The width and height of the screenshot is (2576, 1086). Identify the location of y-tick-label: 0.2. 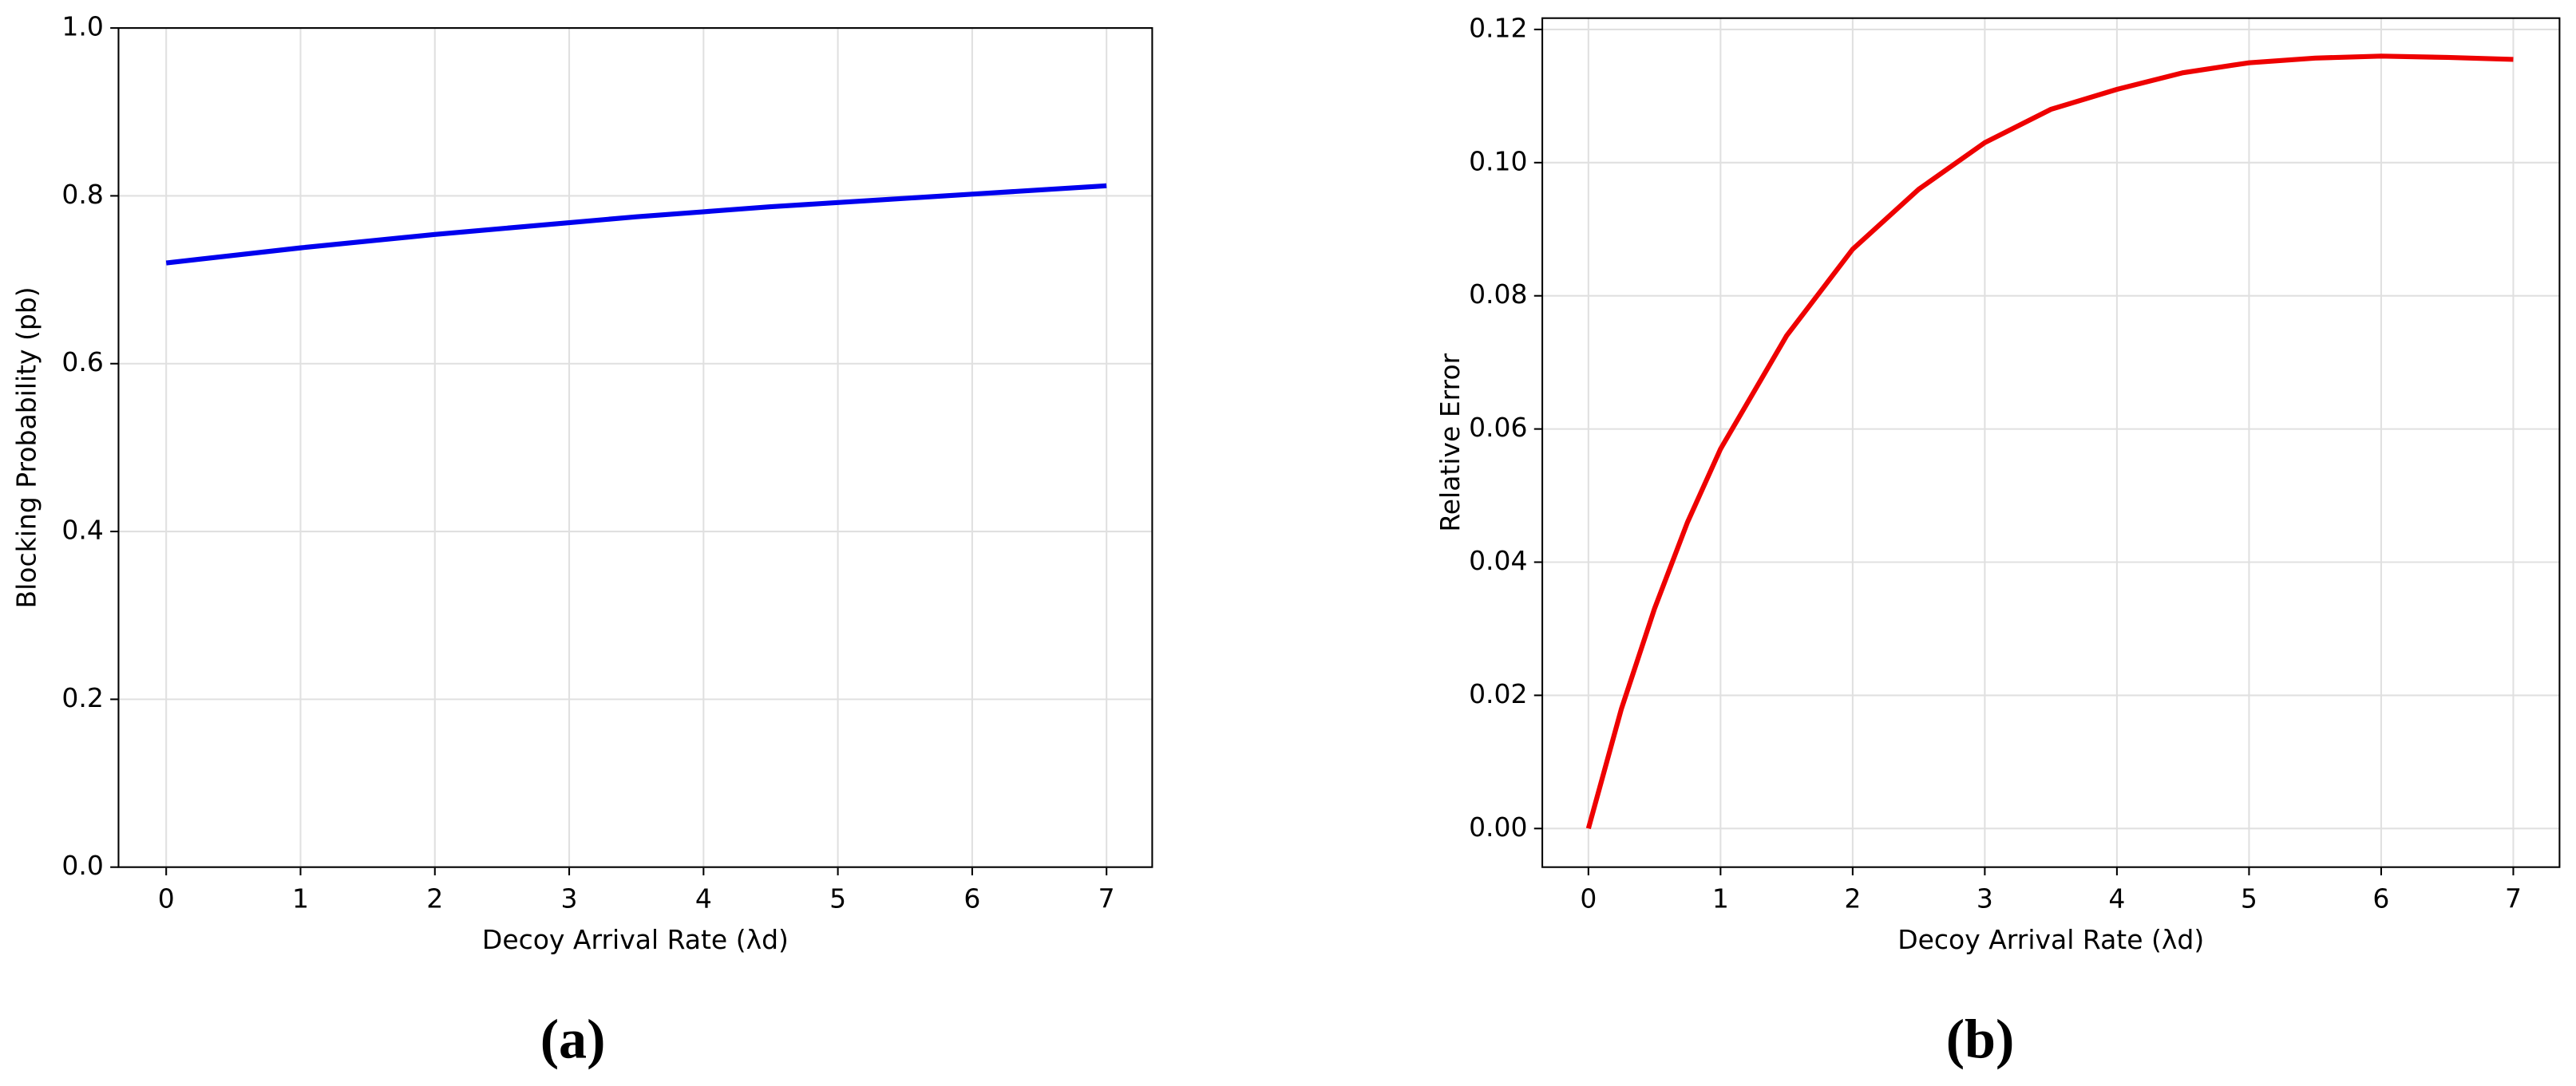
(82, 697).